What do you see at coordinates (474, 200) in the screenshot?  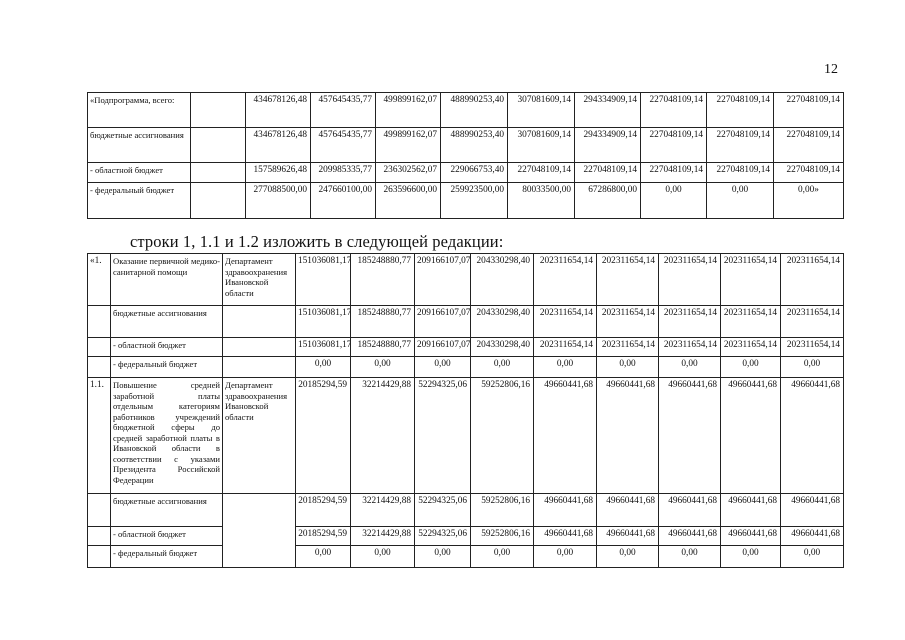 I see `amount-cell: 259923500,00` at bounding box center [474, 200].